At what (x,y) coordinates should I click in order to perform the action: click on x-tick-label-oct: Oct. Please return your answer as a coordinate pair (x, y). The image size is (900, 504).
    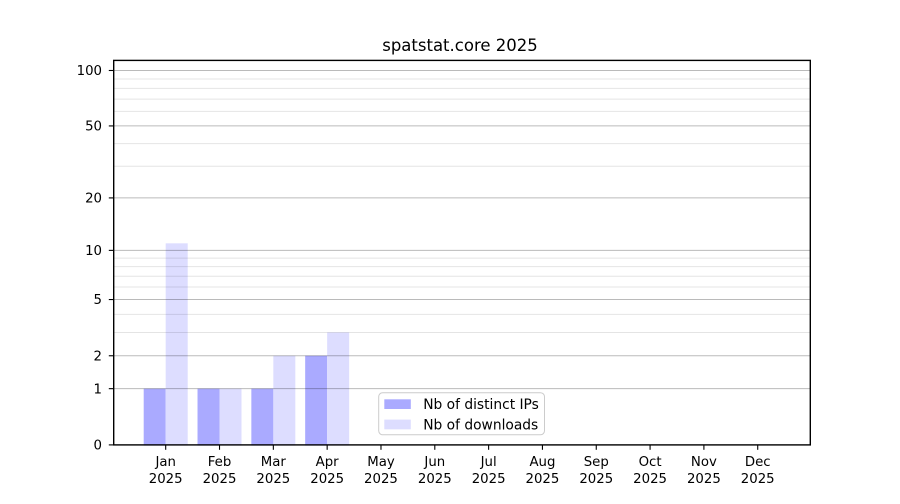
    Looking at the image, I should click on (650, 462).